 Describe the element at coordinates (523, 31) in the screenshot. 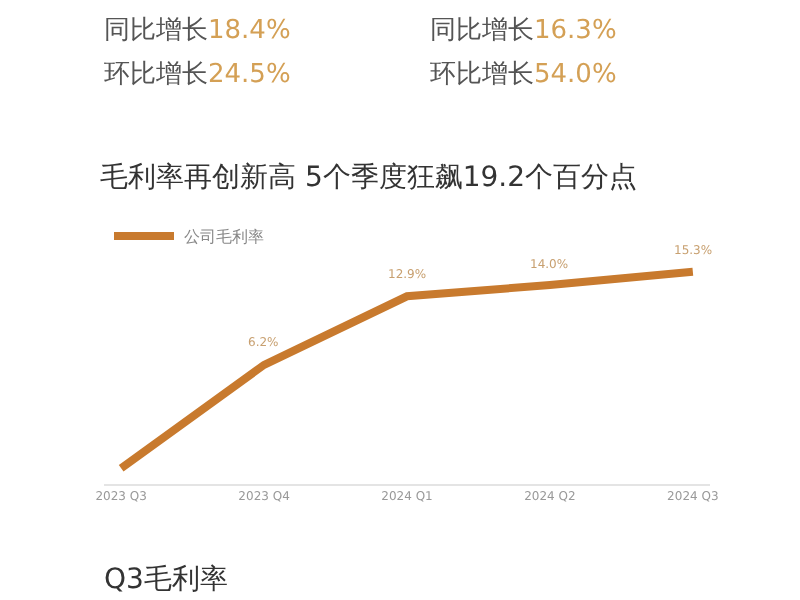

I see `text: 同比增长16.3%` at that location.